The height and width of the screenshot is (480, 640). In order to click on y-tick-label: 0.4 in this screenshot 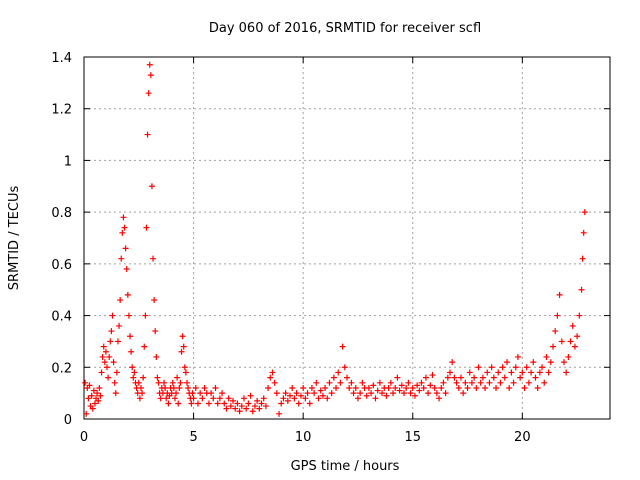, I will do `click(61, 317)`.